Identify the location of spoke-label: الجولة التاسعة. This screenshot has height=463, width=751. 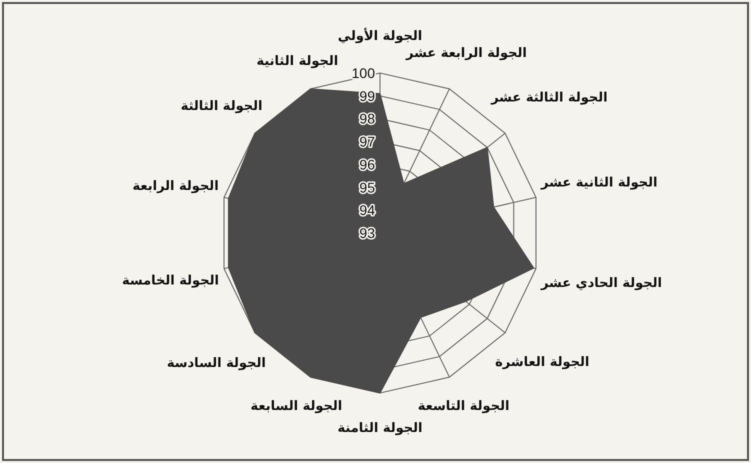
(464, 406).